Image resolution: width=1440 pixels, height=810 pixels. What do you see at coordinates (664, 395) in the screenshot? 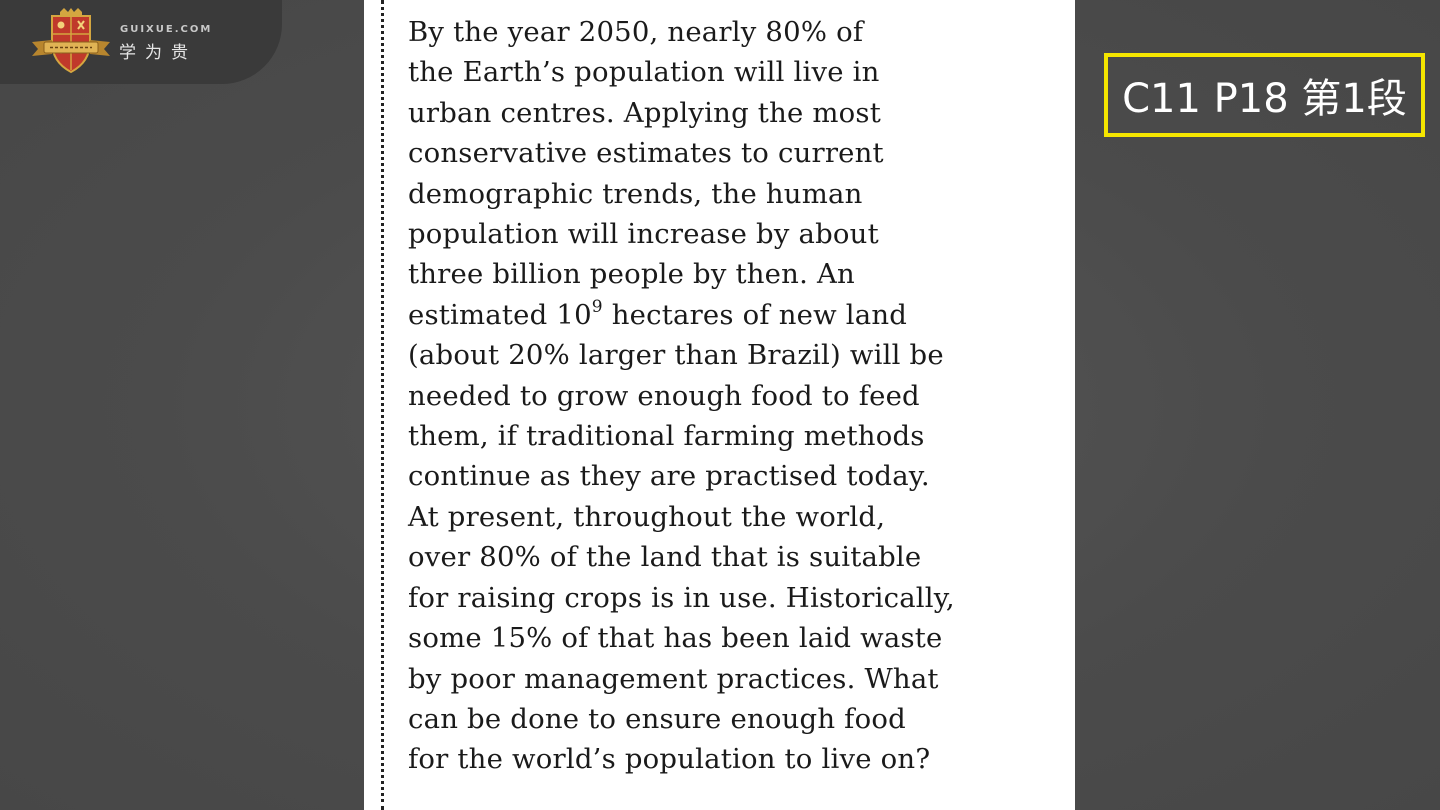
I see `passage-line: needed to grow enough food to feed` at bounding box center [664, 395].